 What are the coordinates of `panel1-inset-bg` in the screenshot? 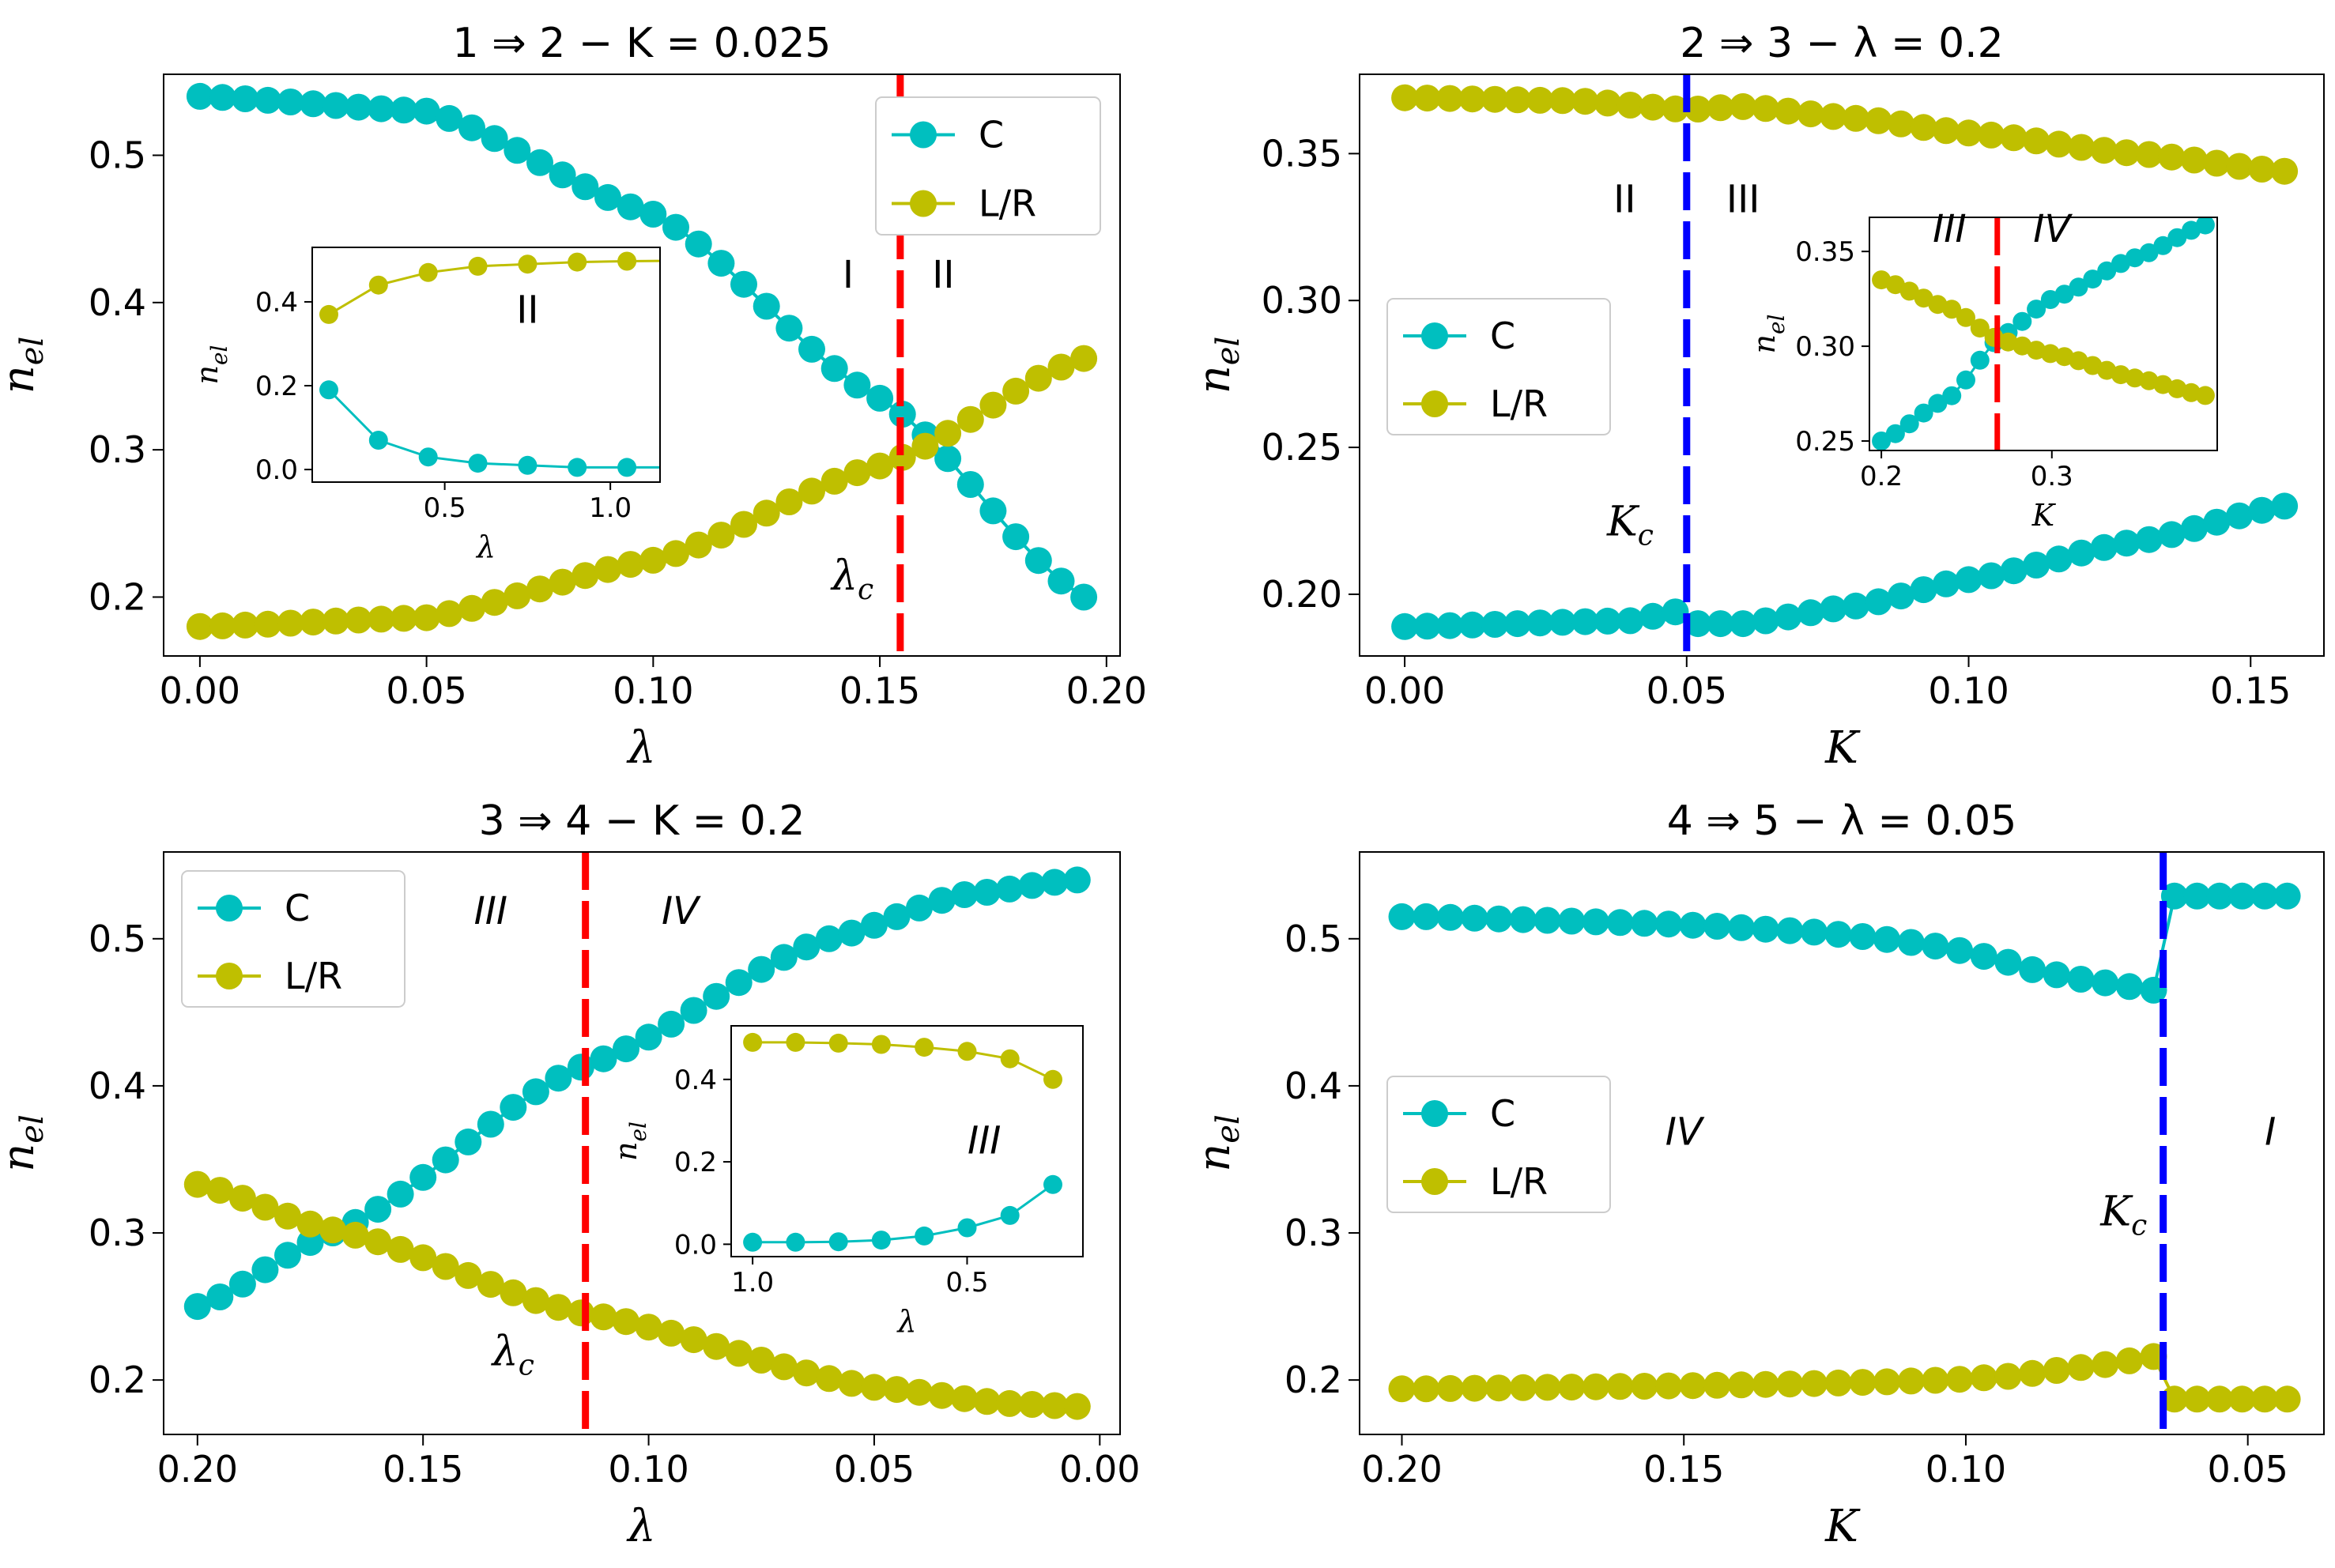 It's located at (486, 364).